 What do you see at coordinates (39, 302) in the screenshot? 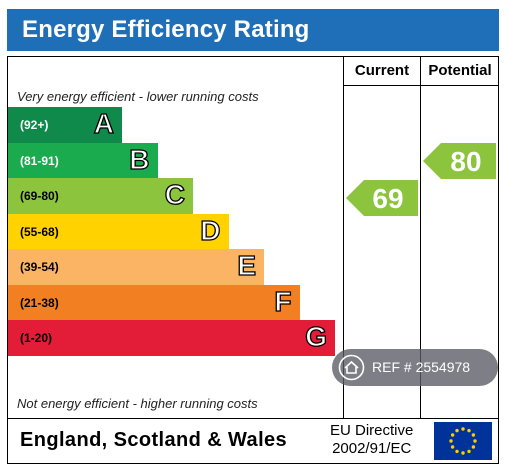
I see `band-range: (21-38)` at bounding box center [39, 302].